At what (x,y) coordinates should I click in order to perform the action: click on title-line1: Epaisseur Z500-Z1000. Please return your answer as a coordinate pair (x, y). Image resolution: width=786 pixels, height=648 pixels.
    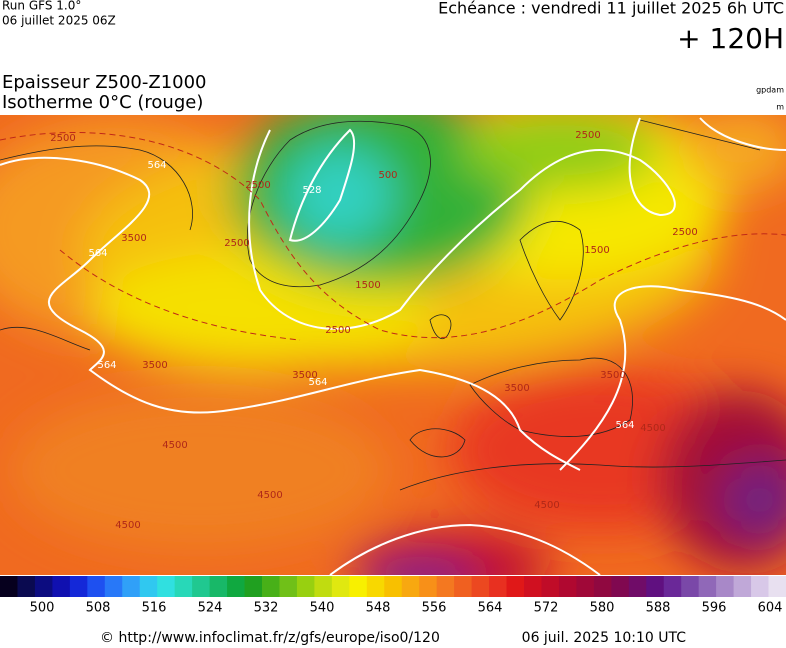
    Looking at the image, I should click on (104, 82).